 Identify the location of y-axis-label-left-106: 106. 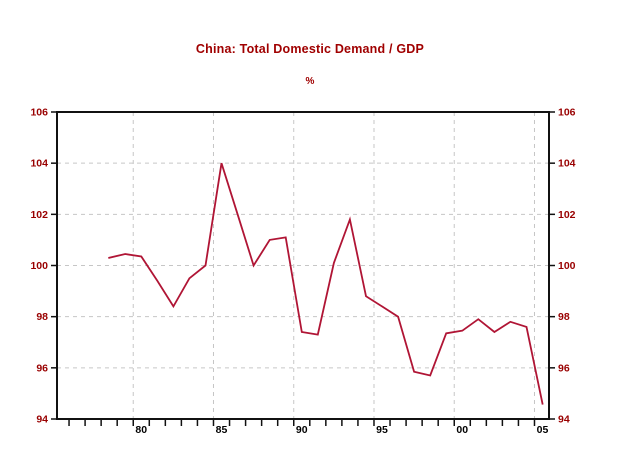
(39, 113).